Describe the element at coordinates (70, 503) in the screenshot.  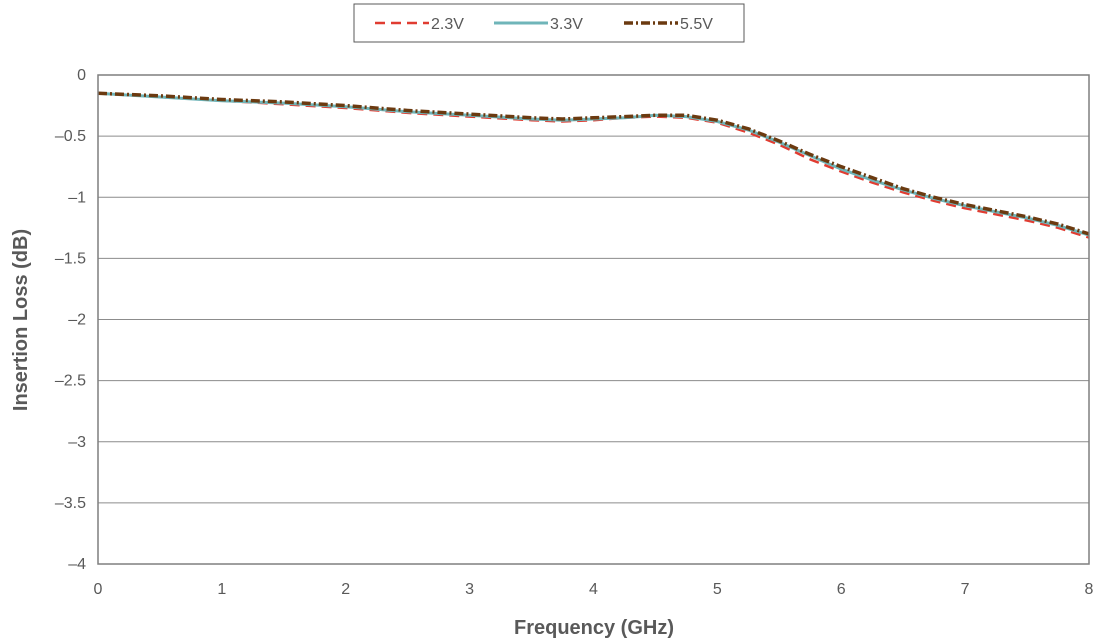
I see `y-tick-label: –3.5` at that location.